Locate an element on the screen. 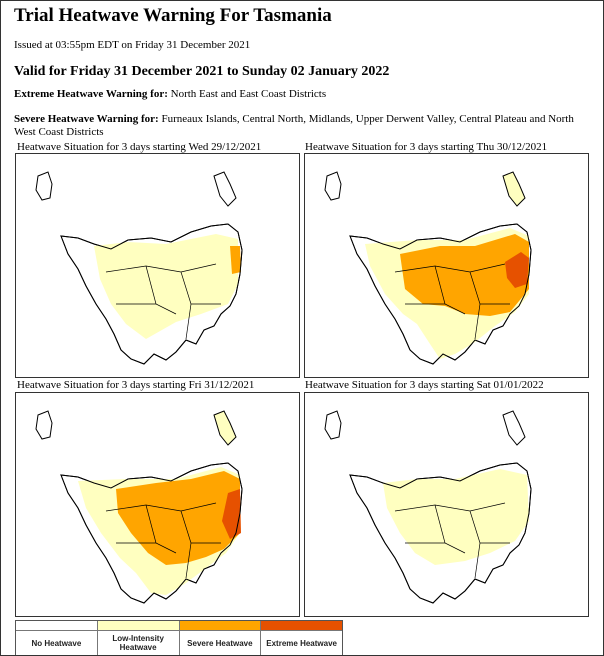  legend-item-severe: Severe Heatwave is located at coordinates (220, 638).